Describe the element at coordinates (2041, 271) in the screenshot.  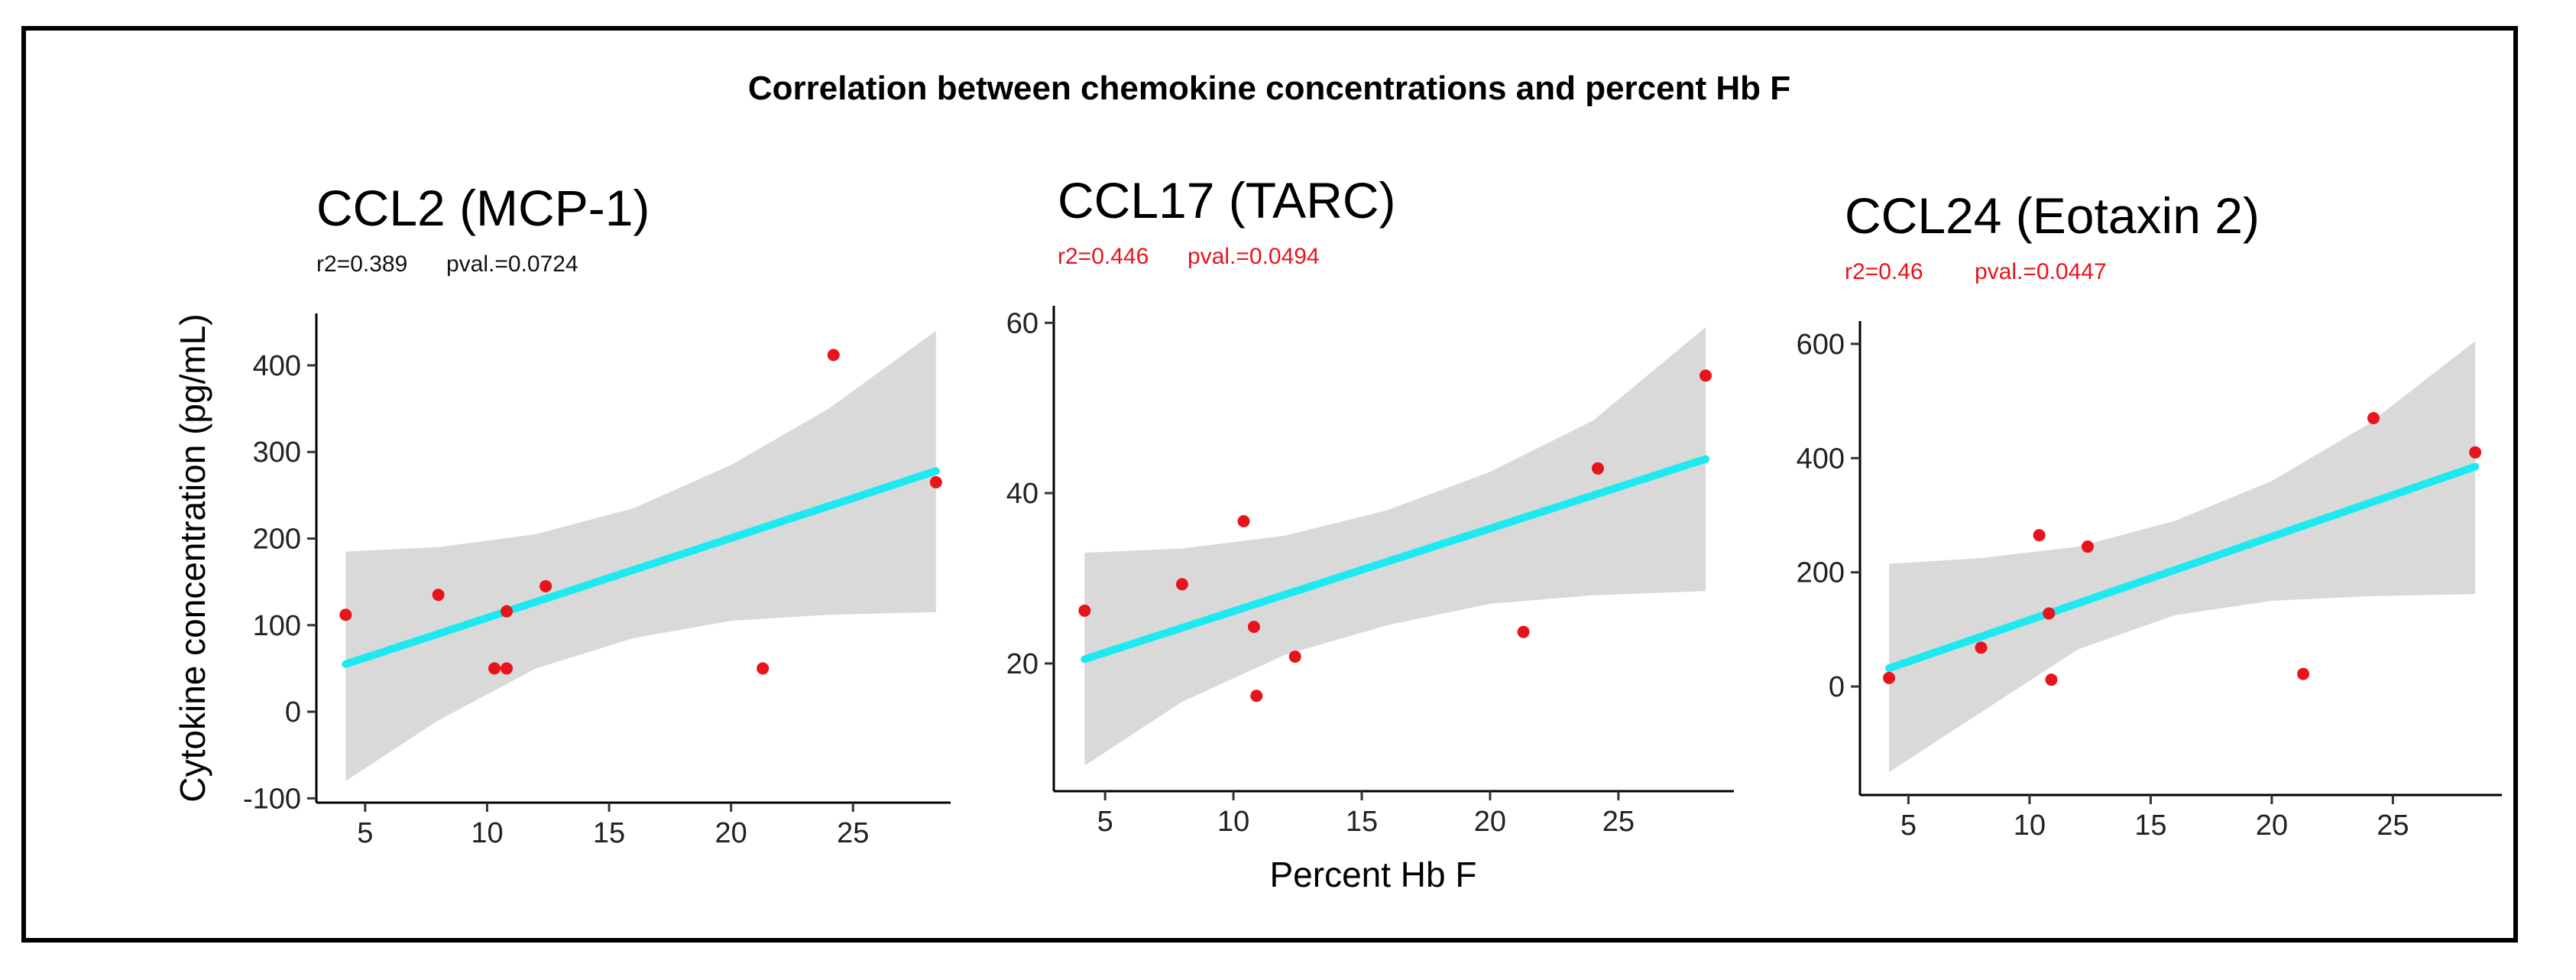
I see `pval-label-ccl24: pval.=0.0447` at that location.